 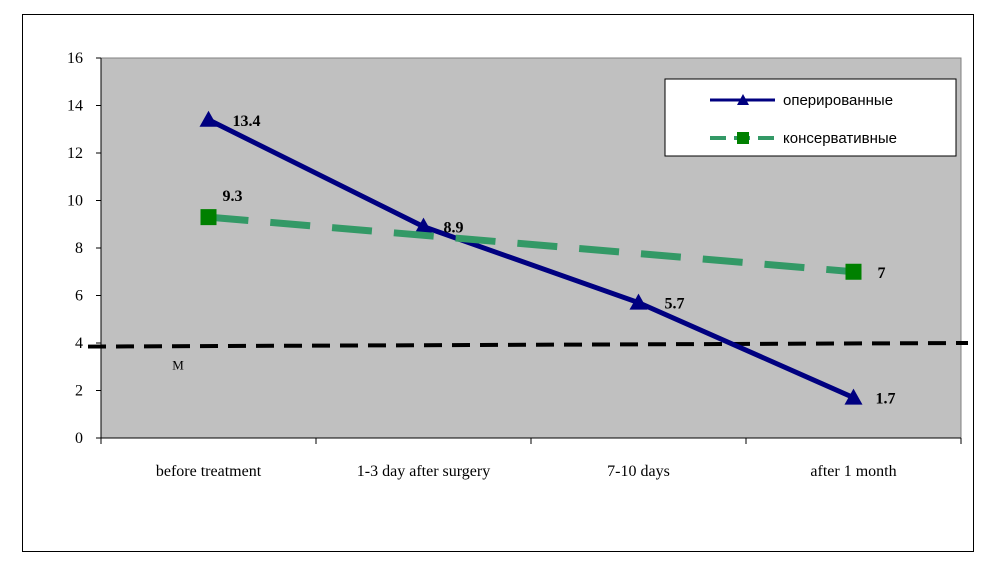 I want to click on data-label: 1.7, so click(x=886, y=399).